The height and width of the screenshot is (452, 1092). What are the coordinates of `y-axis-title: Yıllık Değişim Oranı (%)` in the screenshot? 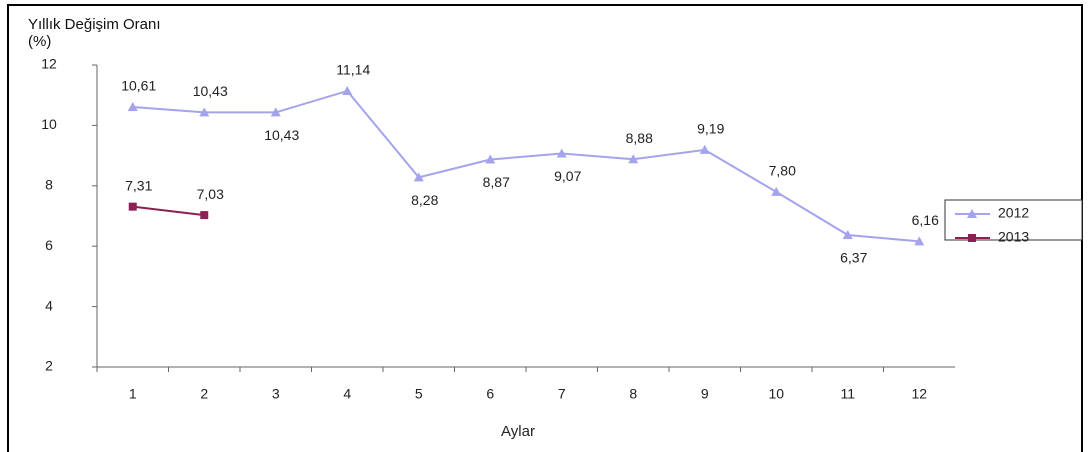 It's located at (94, 33).